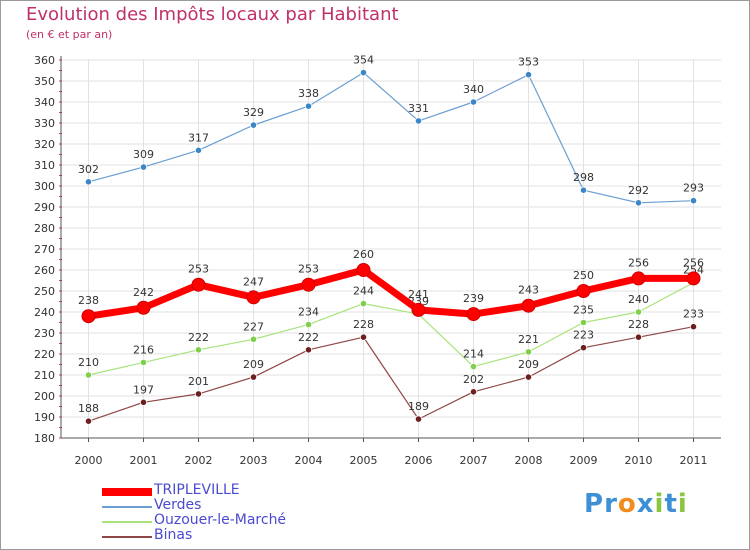 The width and height of the screenshot is (750, 550). I want to click on legend-item-binas: Binas, so click(222, 535).